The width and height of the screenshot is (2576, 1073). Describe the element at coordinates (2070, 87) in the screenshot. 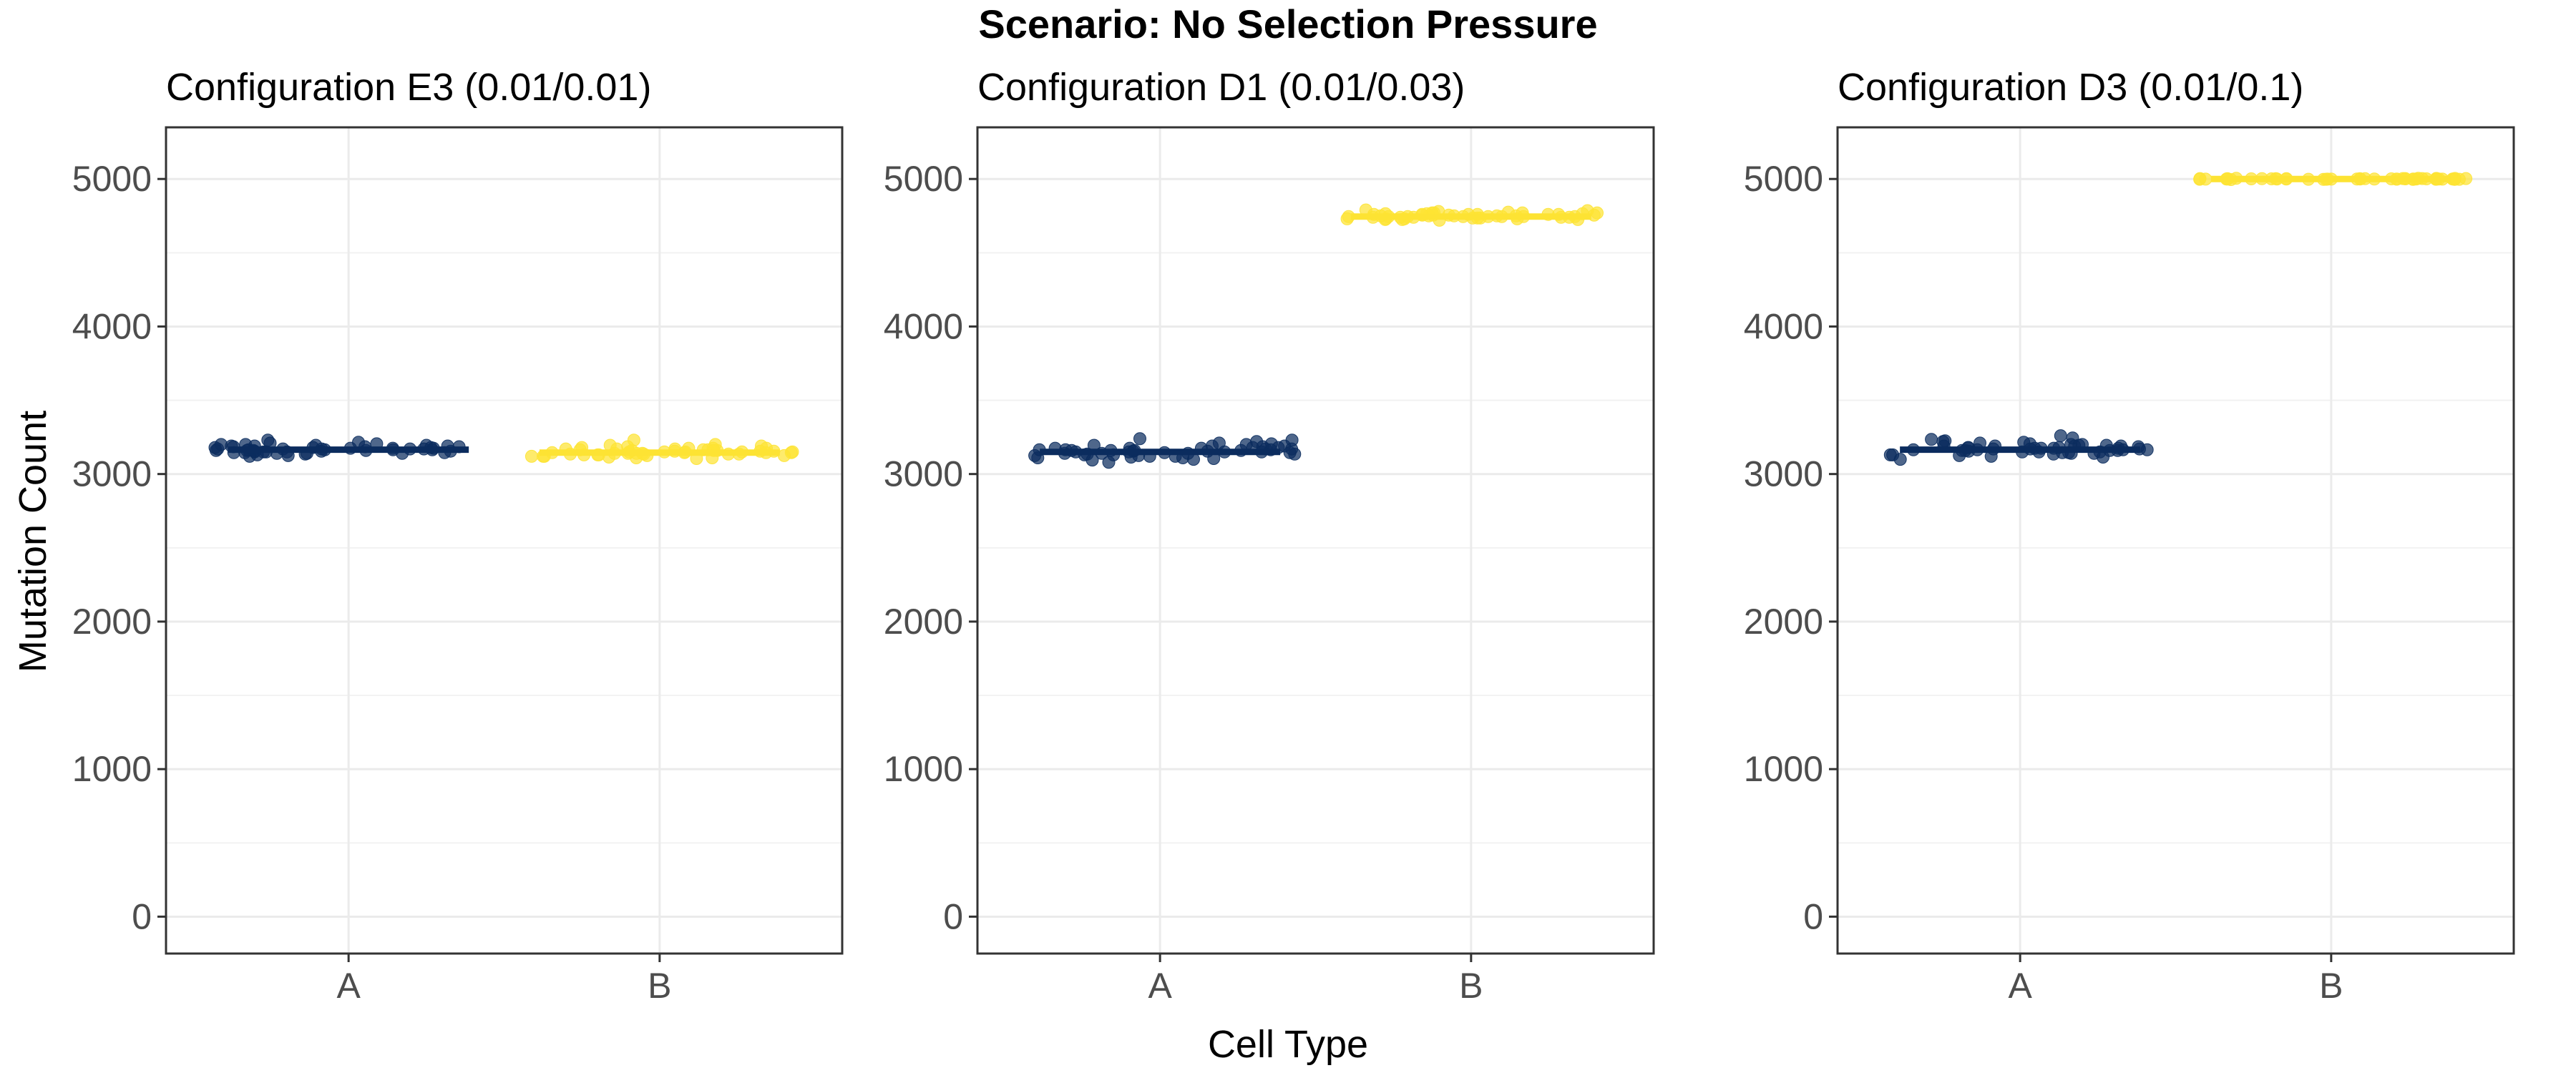

I see `panel-title: Configuration D3 (0.01/0.1)` at that location.